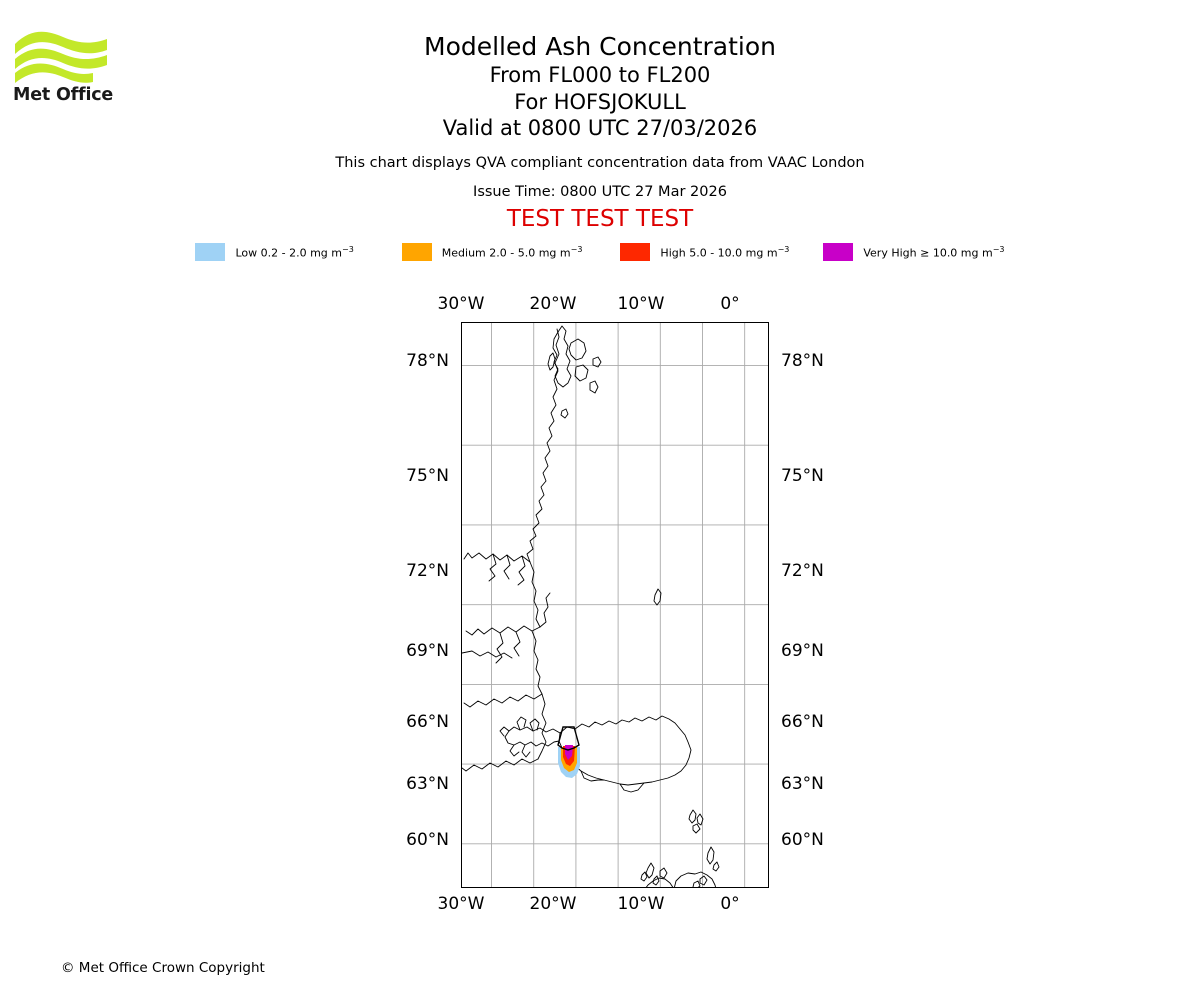 The height and width of the screenshot is (1000, 1200). I want to click on lat-label-left-63n: 63°N, so click(427, 784).